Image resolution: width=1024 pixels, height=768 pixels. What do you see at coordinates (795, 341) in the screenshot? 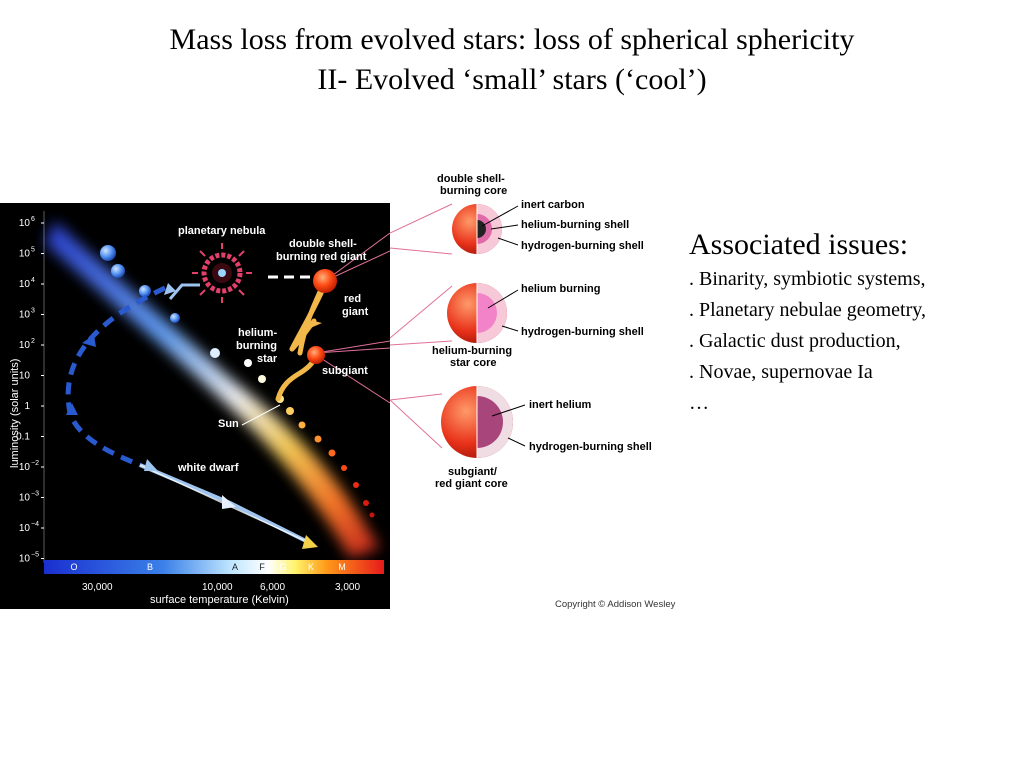
I see `issue-item: . Galactic dust production,` at bounding box center [795, 341].